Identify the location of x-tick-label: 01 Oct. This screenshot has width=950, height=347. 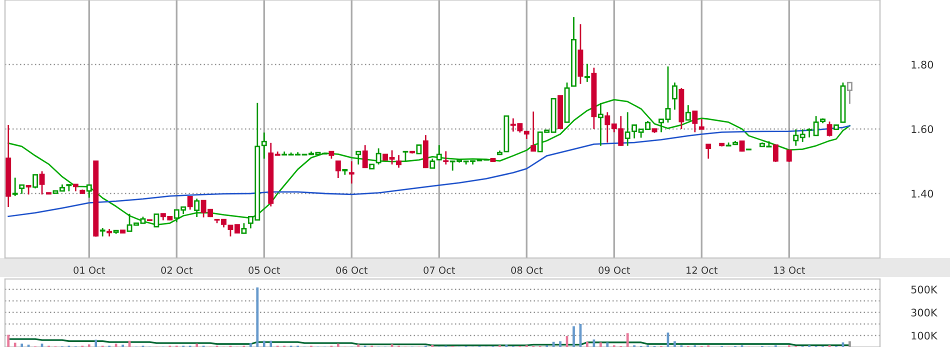
(90, 270).